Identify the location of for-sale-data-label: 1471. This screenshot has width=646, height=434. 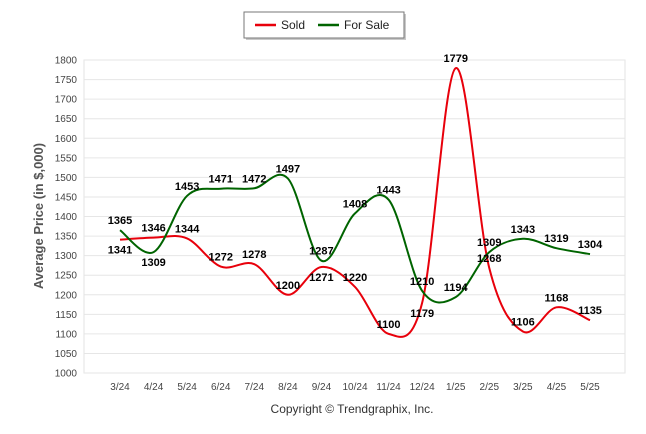
(220, 180).